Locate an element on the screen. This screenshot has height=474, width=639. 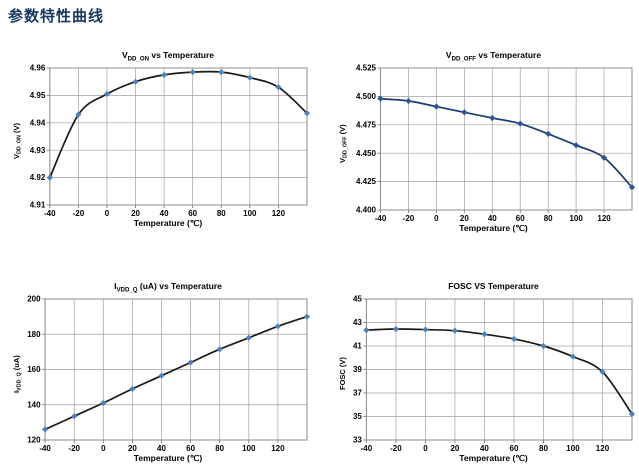
svg-text: 4.93 is located at coordinates (38, 150).